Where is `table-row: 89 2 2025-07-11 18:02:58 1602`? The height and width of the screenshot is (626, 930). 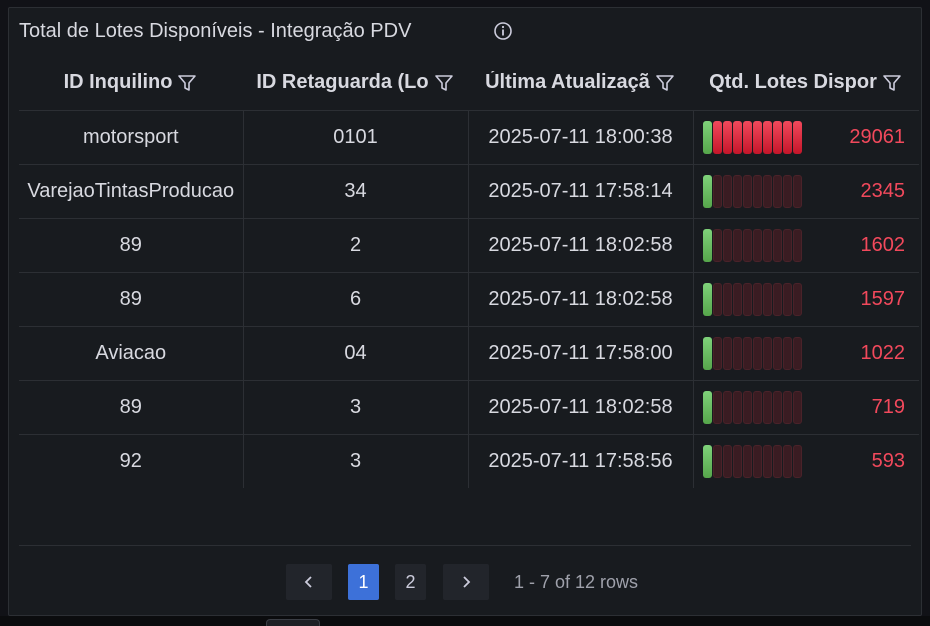
table-row: 89 2 2025-07-11 18:02:58 1602 is located at coordinates (469, 245).